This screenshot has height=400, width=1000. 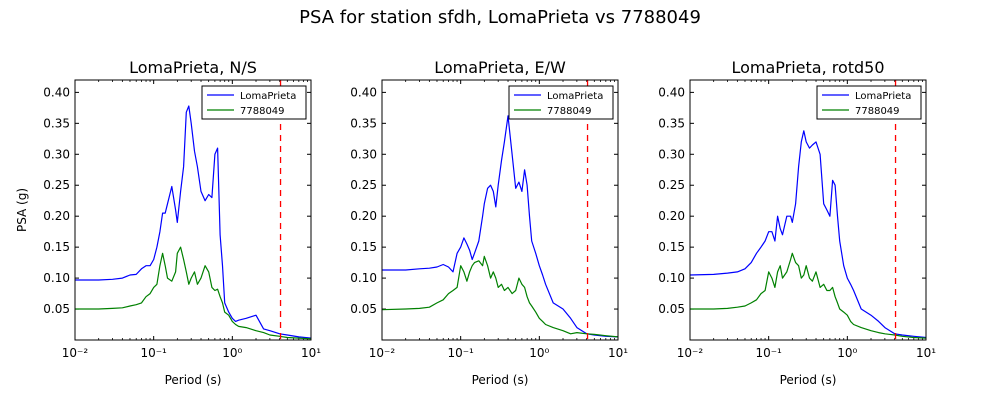 What do you see at coordinates (500, 67) in the screenshot?
I see `chart-title: LomaPrieta, E/W` at bounding box center [500, 67].